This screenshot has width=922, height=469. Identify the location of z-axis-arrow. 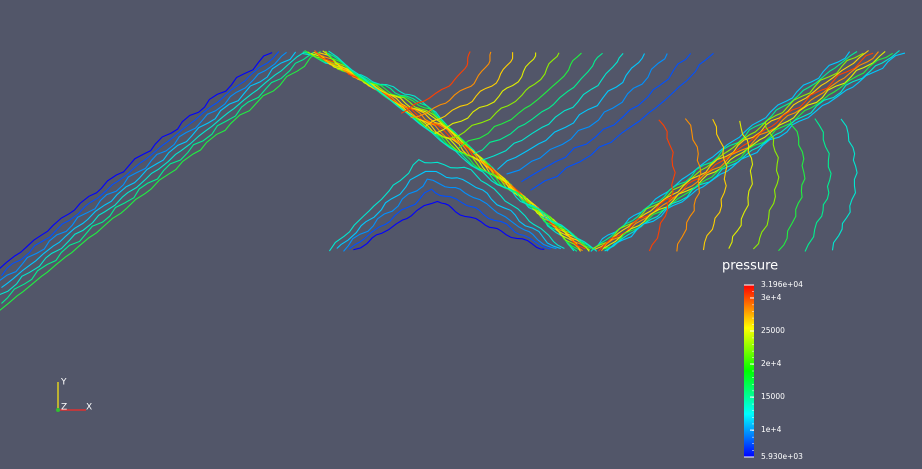
(58, 410).